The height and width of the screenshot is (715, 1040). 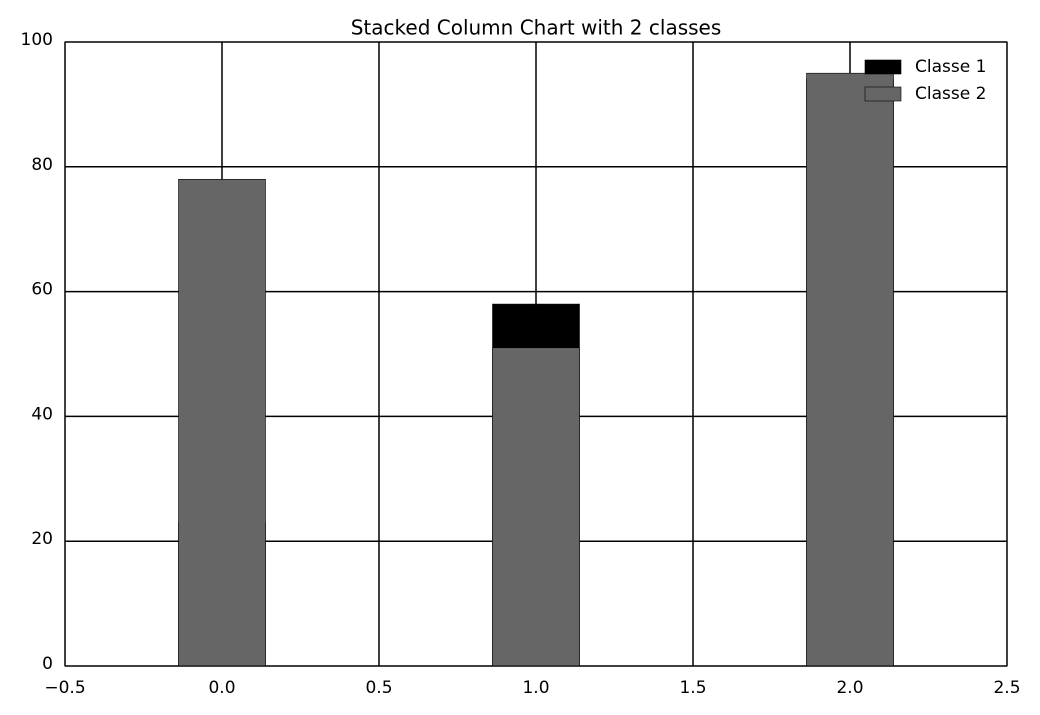 I want to click on legend-label: Classe 2, so click(x=950, y=94).